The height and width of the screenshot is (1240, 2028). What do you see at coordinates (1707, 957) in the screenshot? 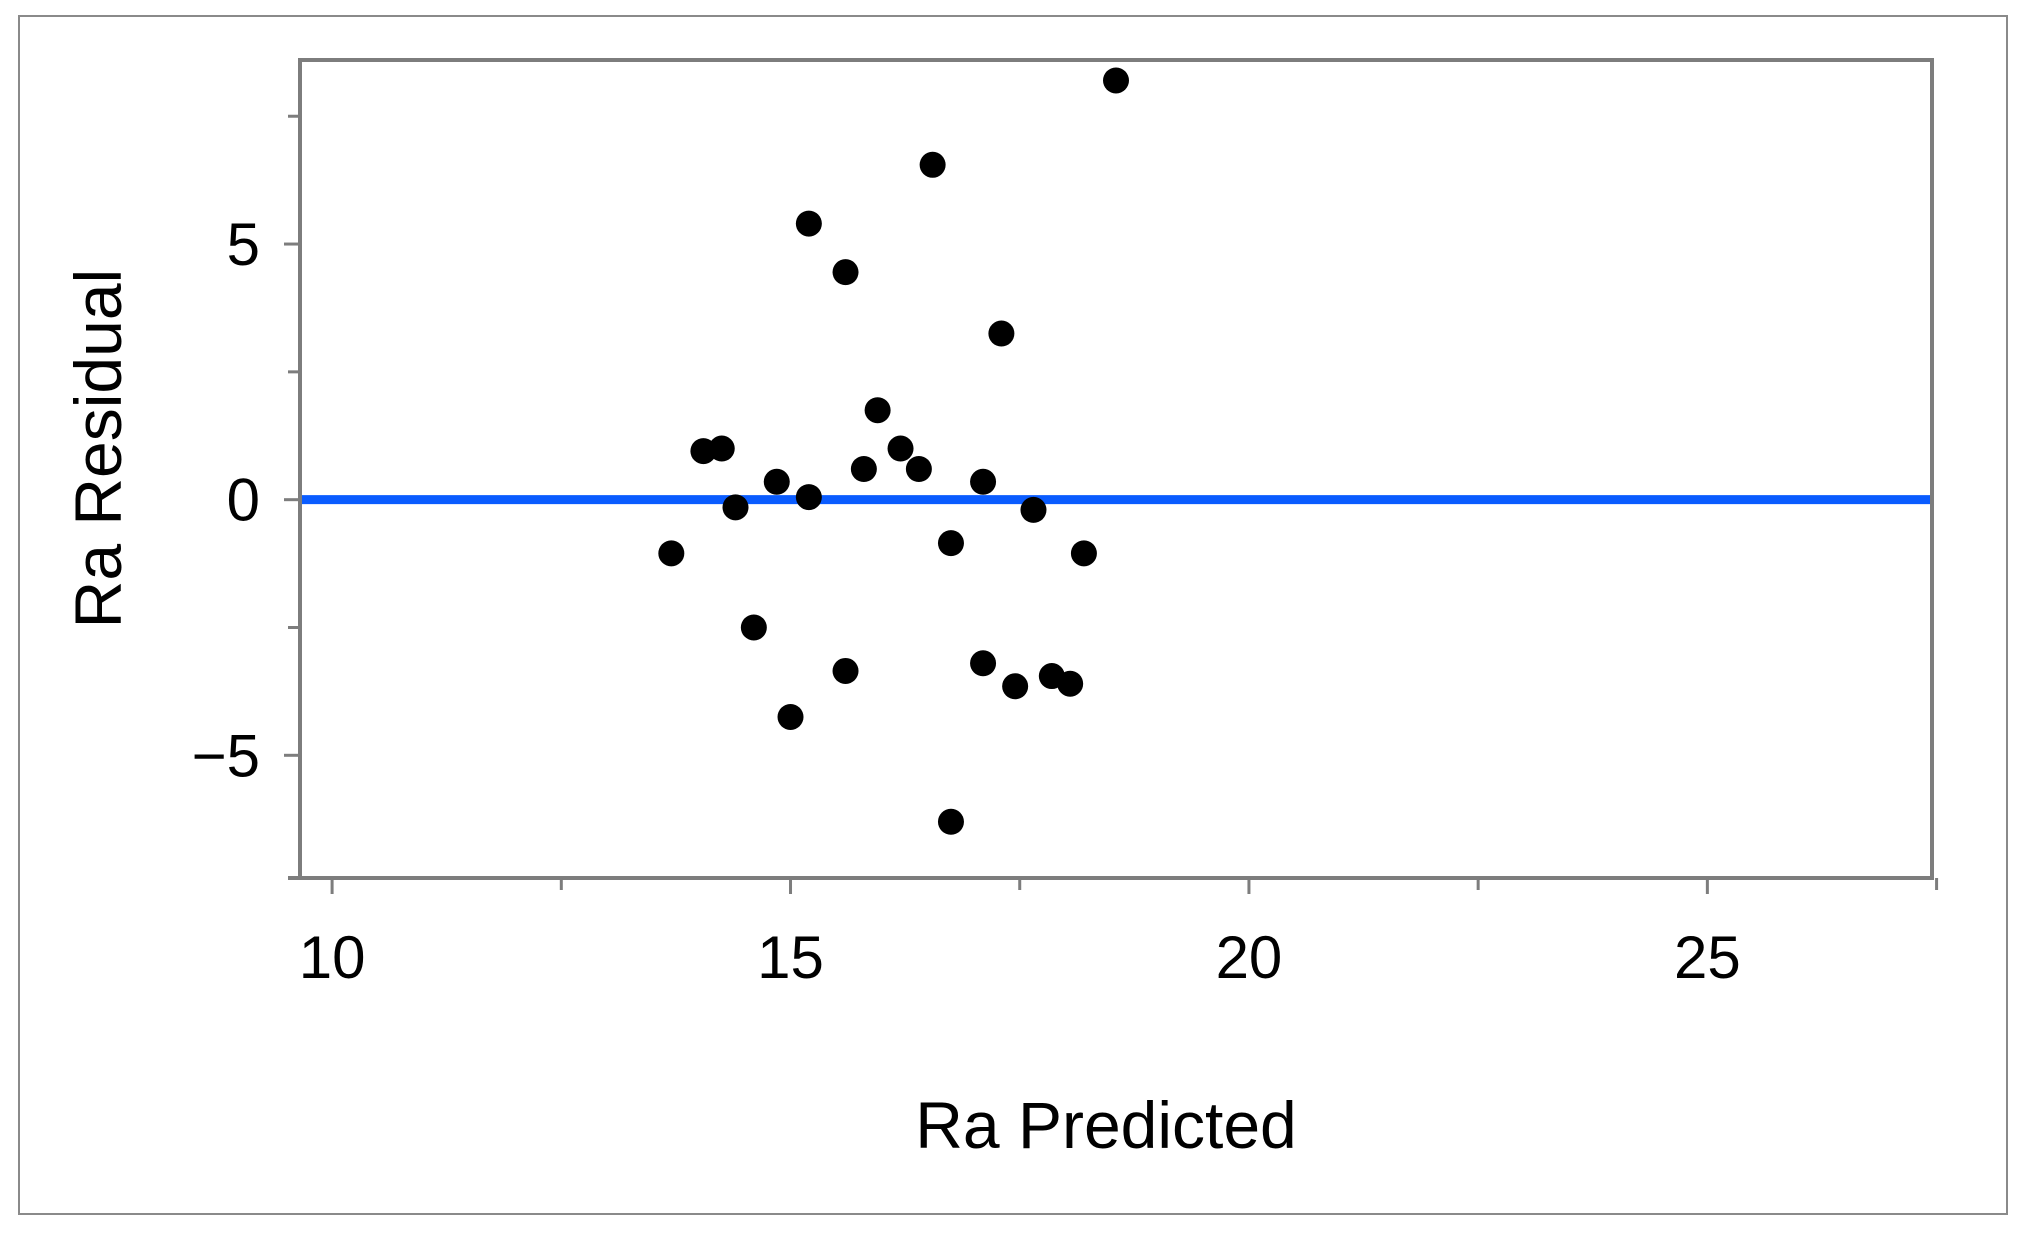
I see `x-tick-label: 25` at bounding box center [1707, 957].